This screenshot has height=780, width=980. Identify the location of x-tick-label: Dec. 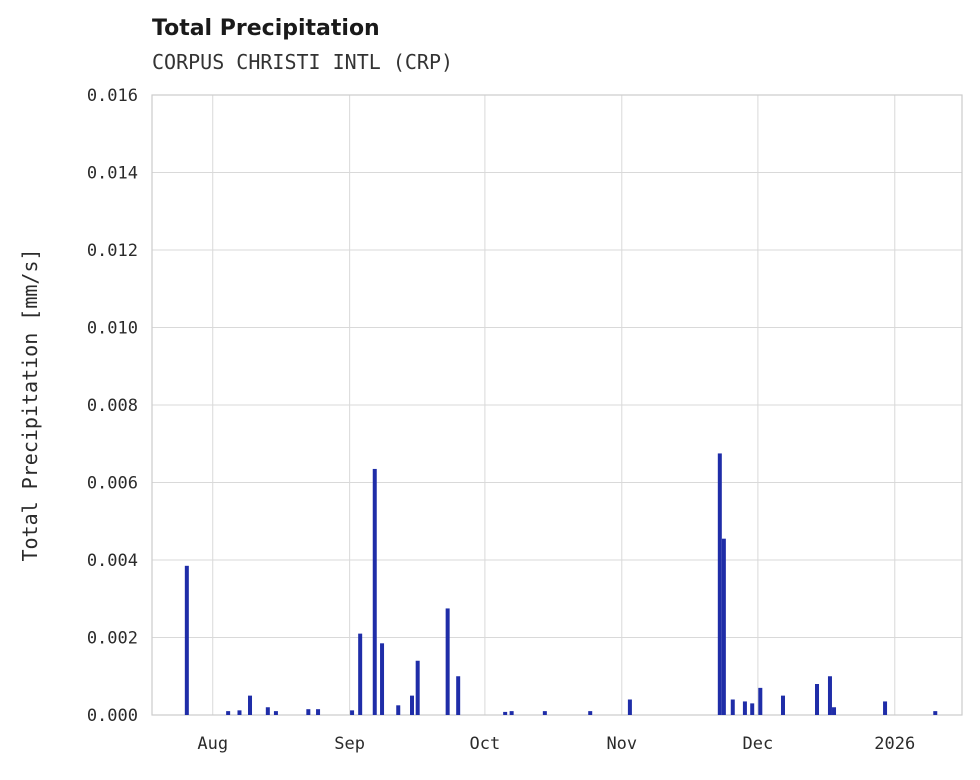
(758, 744).